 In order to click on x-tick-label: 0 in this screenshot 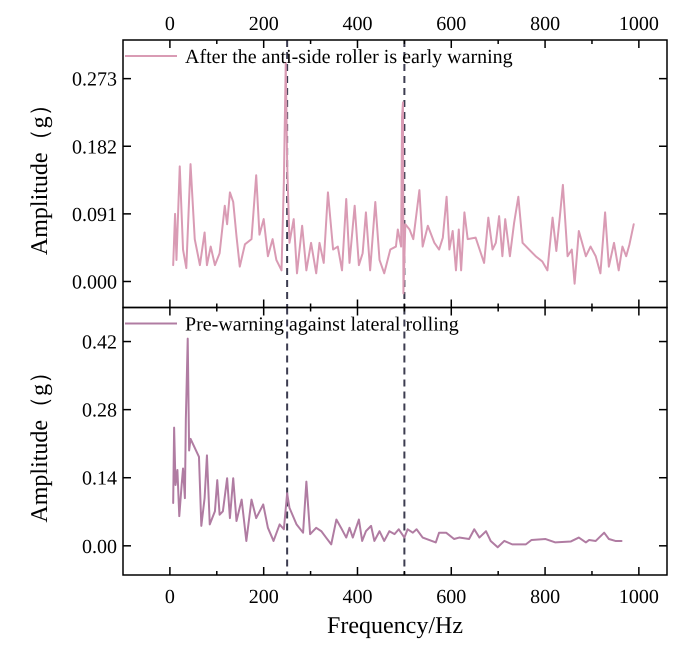, I will do `click(169, 597)`.